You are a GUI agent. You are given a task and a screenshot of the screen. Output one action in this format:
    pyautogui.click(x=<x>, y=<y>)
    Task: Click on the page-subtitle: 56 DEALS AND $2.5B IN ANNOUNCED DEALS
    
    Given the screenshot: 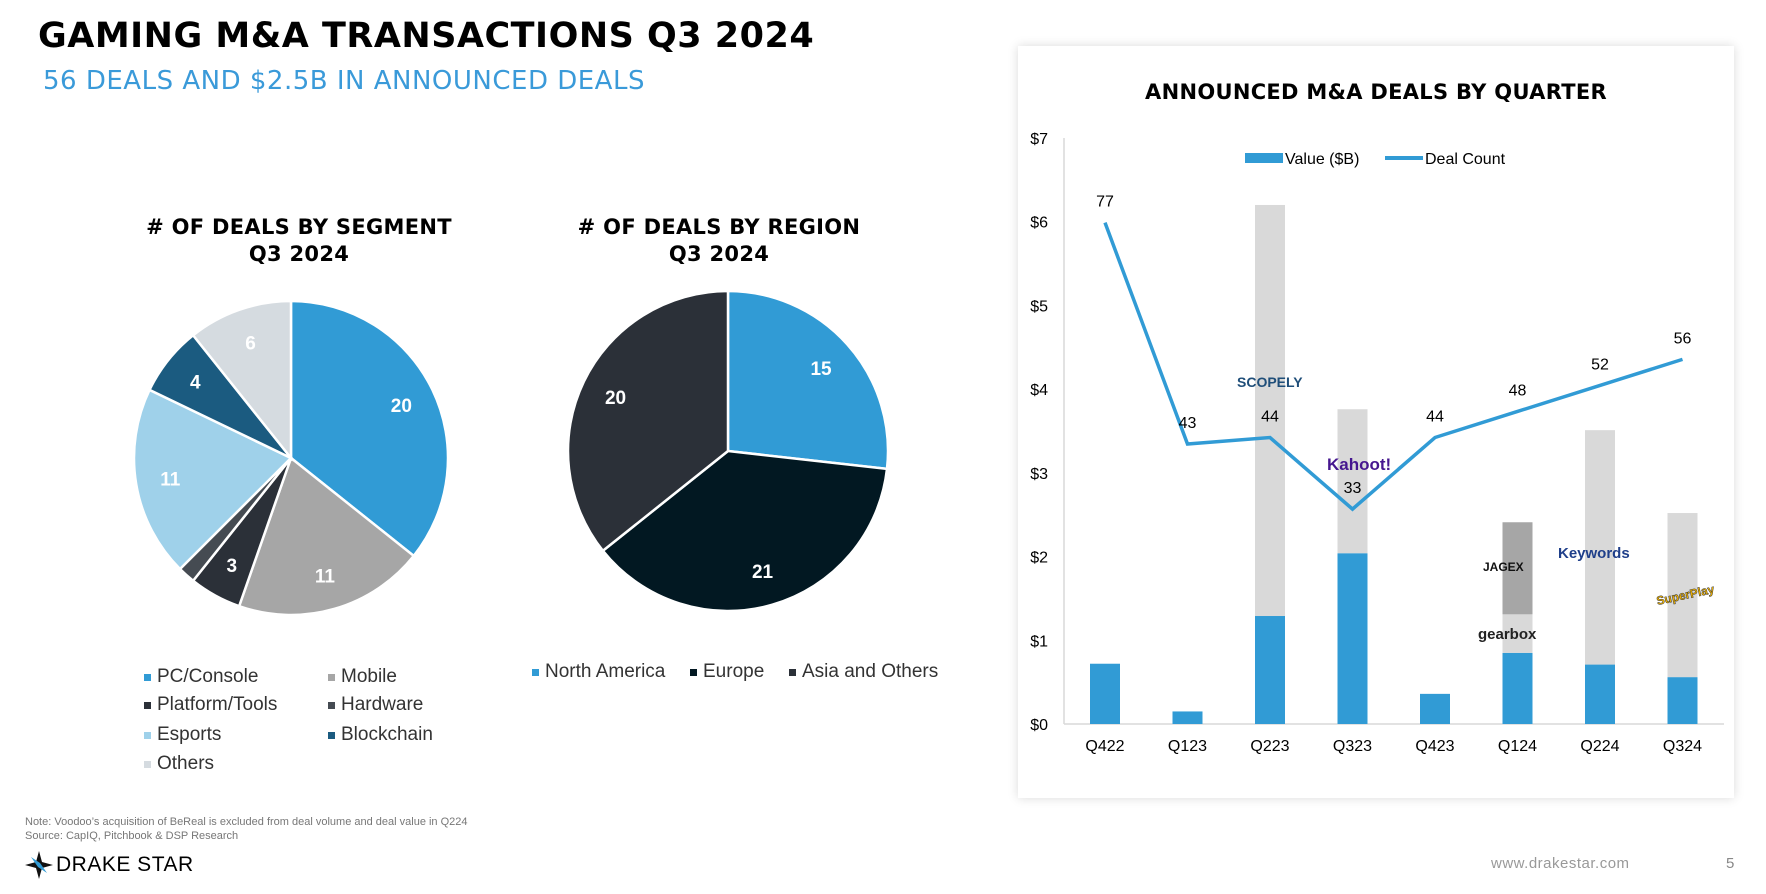 What is the action you would take?
    pyautogui.click(x=344, y=81)
    